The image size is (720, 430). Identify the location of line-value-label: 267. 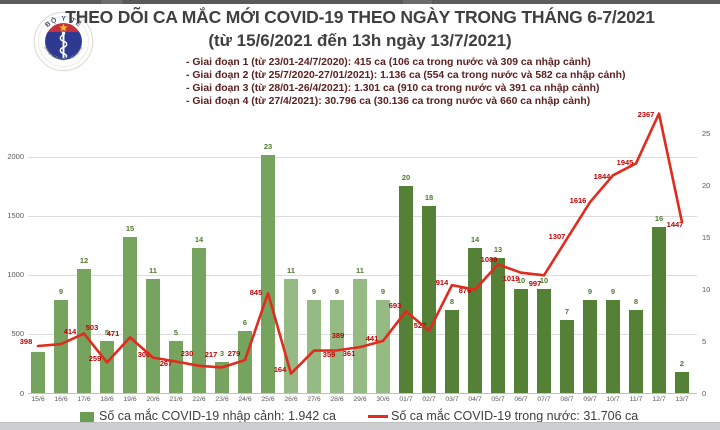
(166, 364).